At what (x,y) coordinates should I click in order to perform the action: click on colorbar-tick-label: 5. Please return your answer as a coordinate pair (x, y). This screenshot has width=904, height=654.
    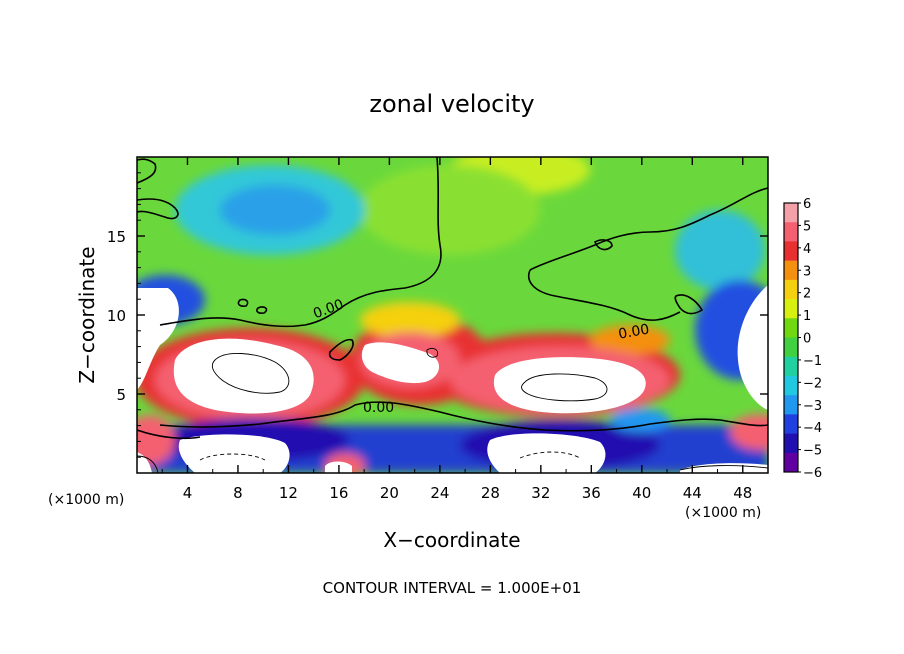
    Looking at the image, I should click on (807, 226).